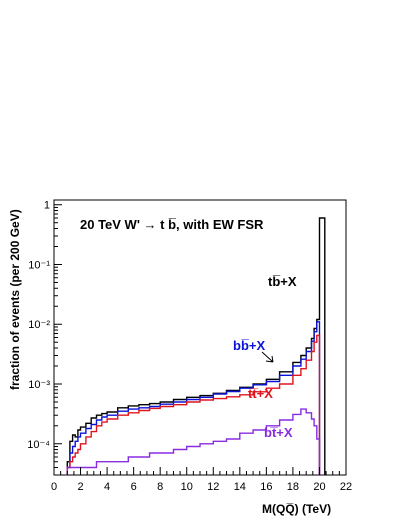  Describe the element at coordinates (240, 487) in the screenshot. I see `x-tick-label: 14` at that location.